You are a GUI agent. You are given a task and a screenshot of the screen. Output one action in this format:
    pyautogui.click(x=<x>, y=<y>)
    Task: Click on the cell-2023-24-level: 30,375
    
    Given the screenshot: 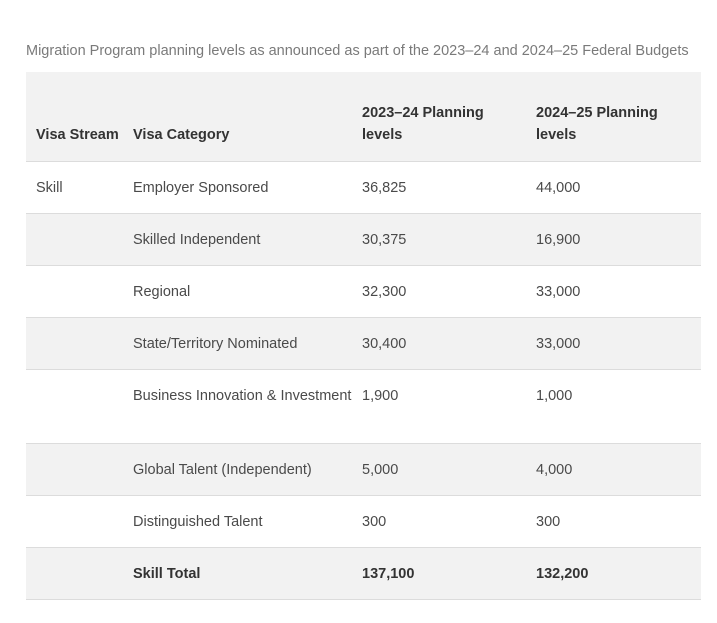 What is the action you would take?
    pyautogui.click(x=384, y=239)
    